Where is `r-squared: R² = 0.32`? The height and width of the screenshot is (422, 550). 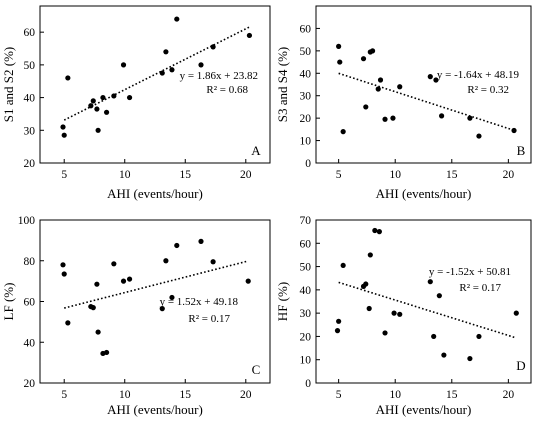
r-squared: R² = 0.32 is located at coordinates (488, 90).